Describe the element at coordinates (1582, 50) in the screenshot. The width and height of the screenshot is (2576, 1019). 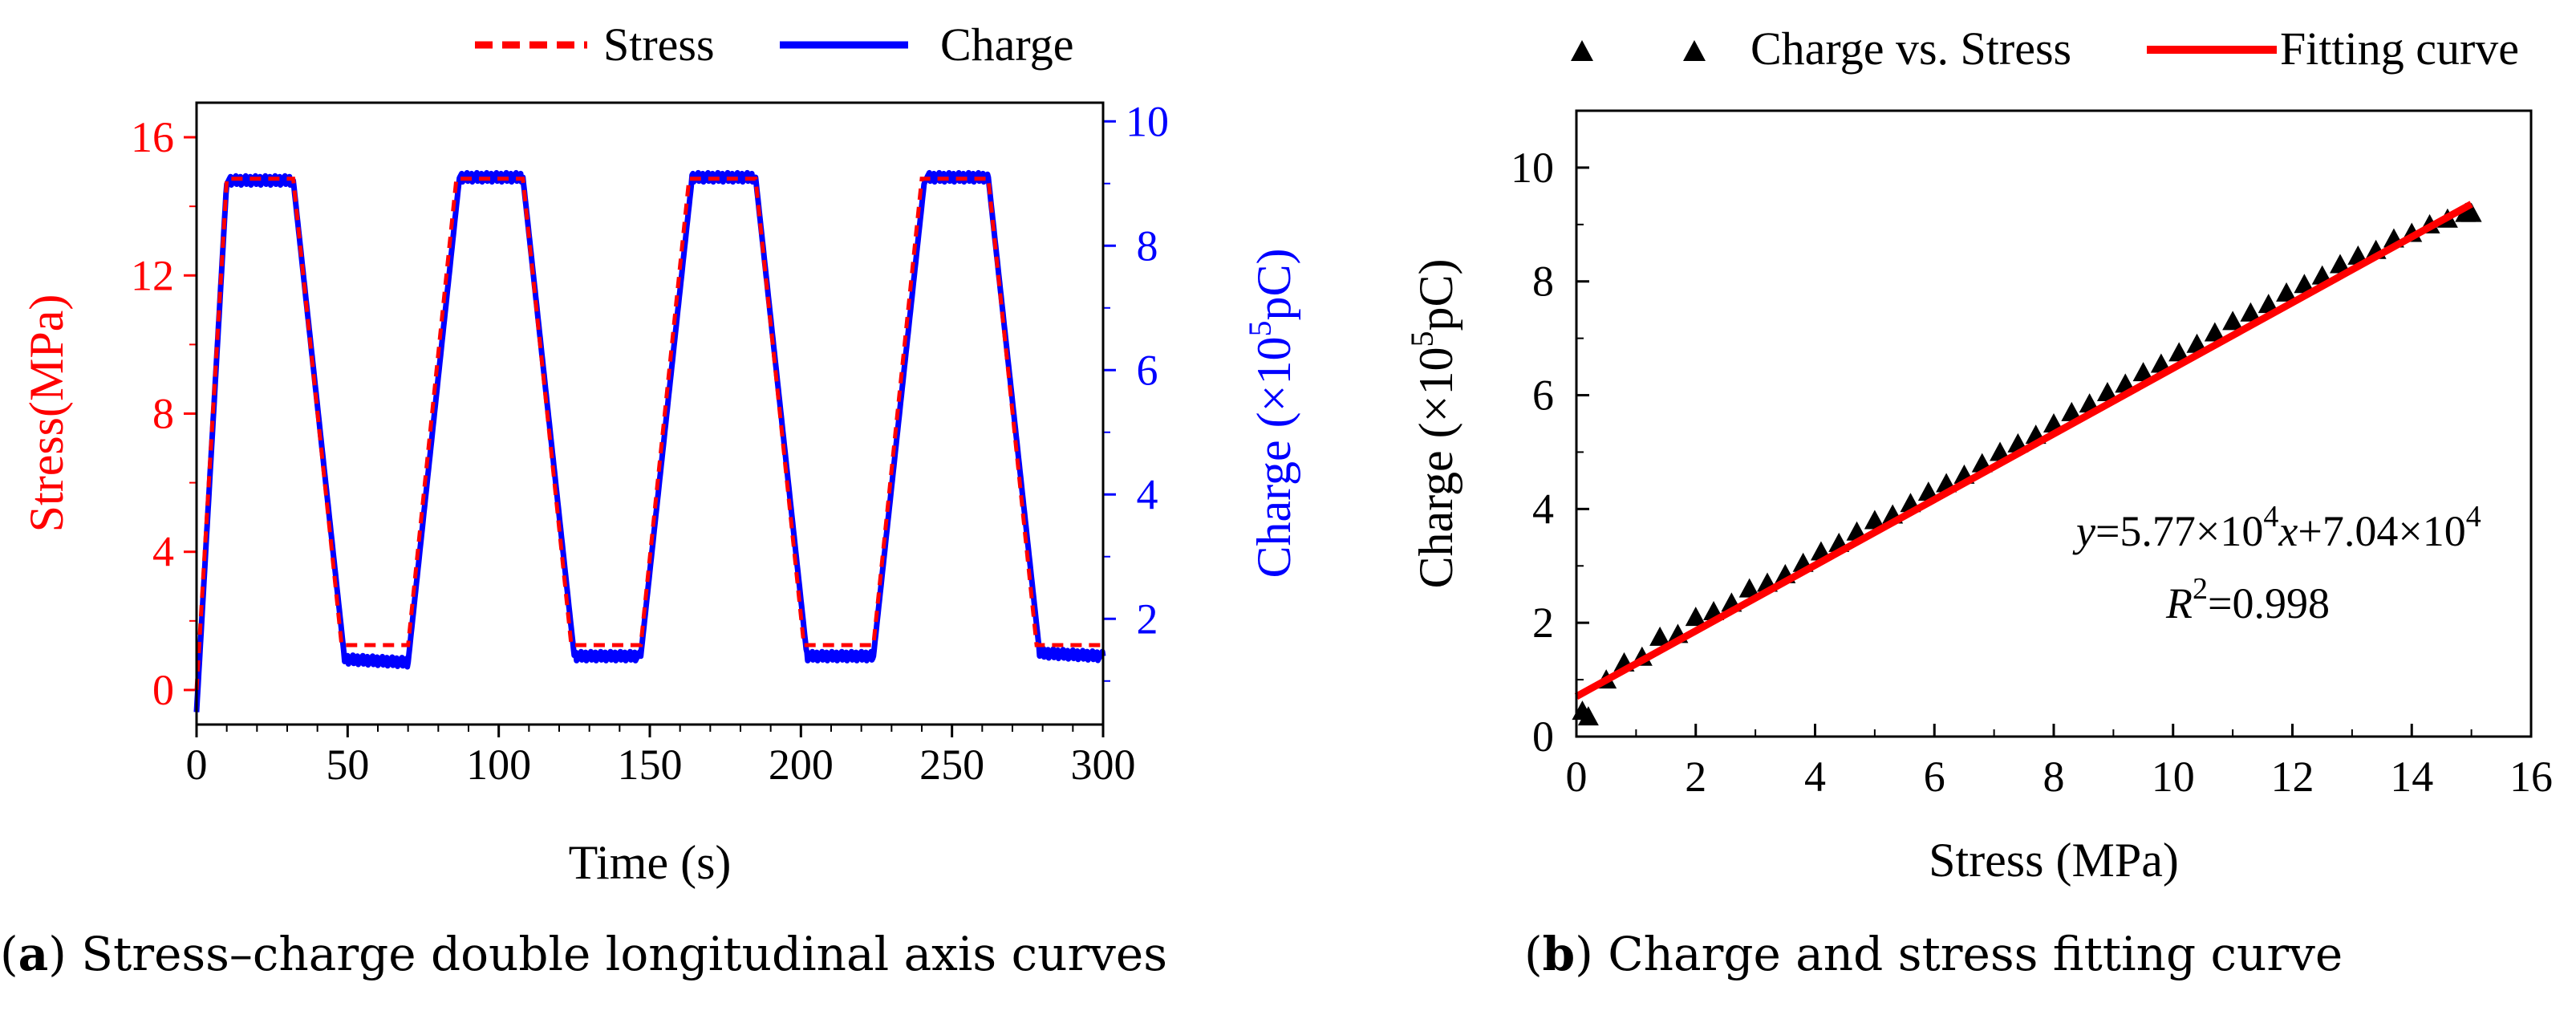
I see `legend-scatter-marker` at that location.